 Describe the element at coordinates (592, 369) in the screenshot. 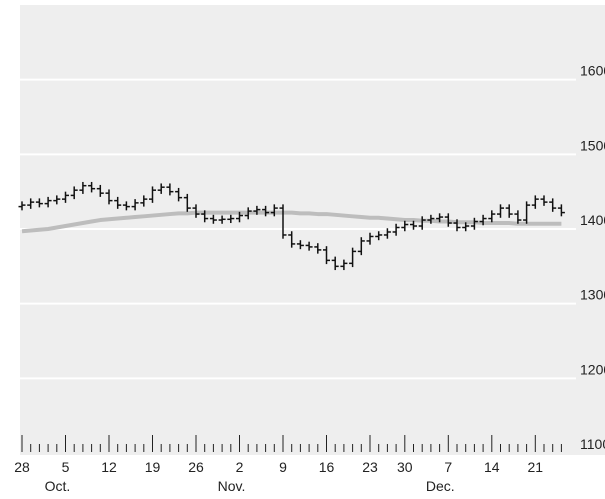

I see `y-tick-label: 1200` at that location.